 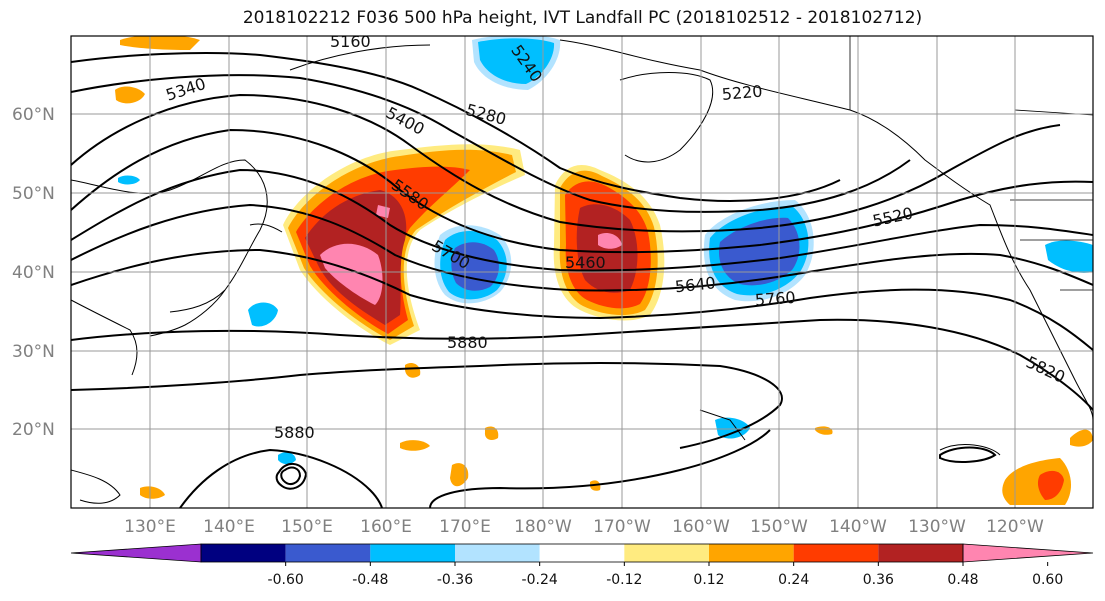 What do you see at coordinates (150, 527) in the screenshot?
I see `lon-tick-label: 130°E` at bounding box center [150, 527].